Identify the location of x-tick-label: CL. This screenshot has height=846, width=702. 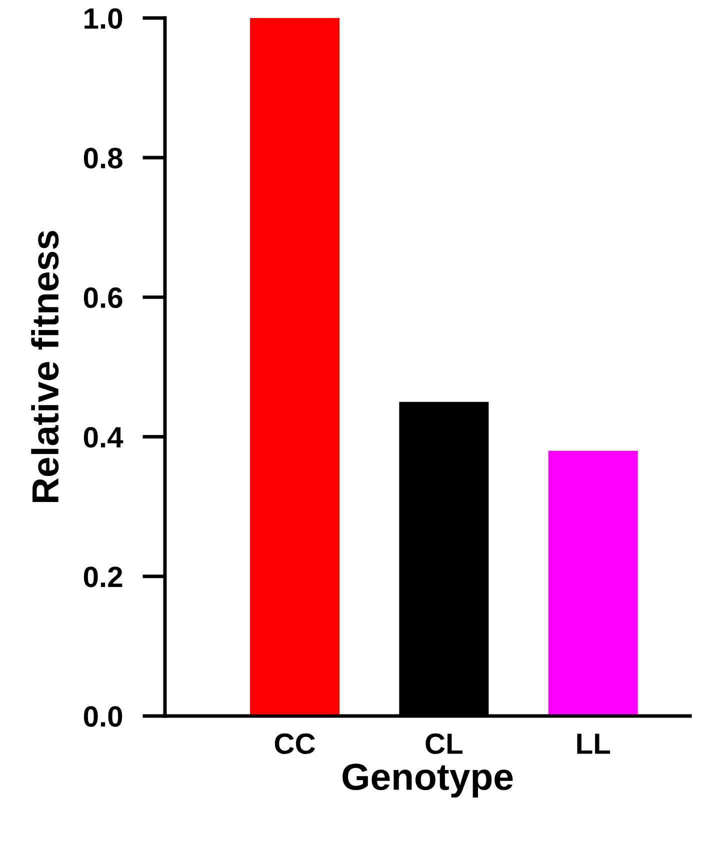
(444, 743).